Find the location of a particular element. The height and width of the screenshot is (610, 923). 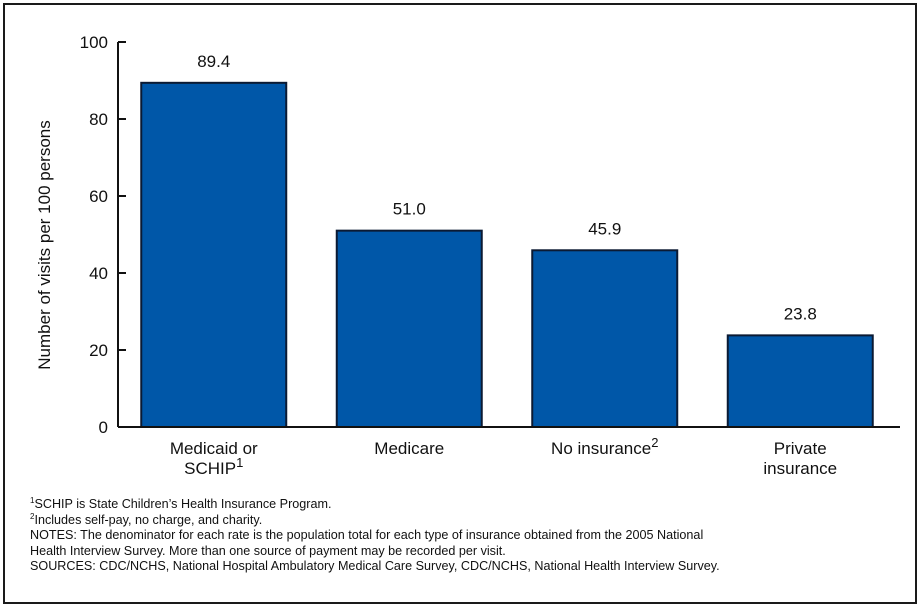

y-axis: 0 20 40 60 80 100 is located at coordinates (103, 235).